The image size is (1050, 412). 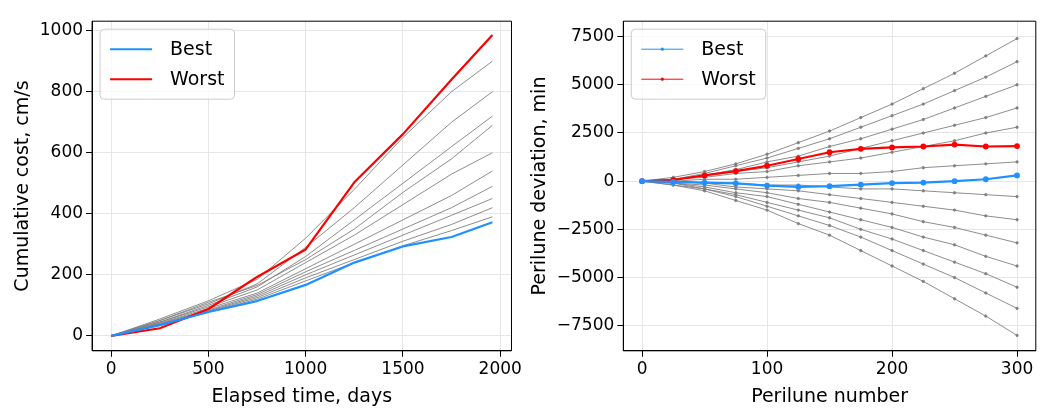 What do you see at coordinates (302, 394) in the screenshot?
I see `x-axis-title: Elapsed time, days` at bounding box center [302, 394].